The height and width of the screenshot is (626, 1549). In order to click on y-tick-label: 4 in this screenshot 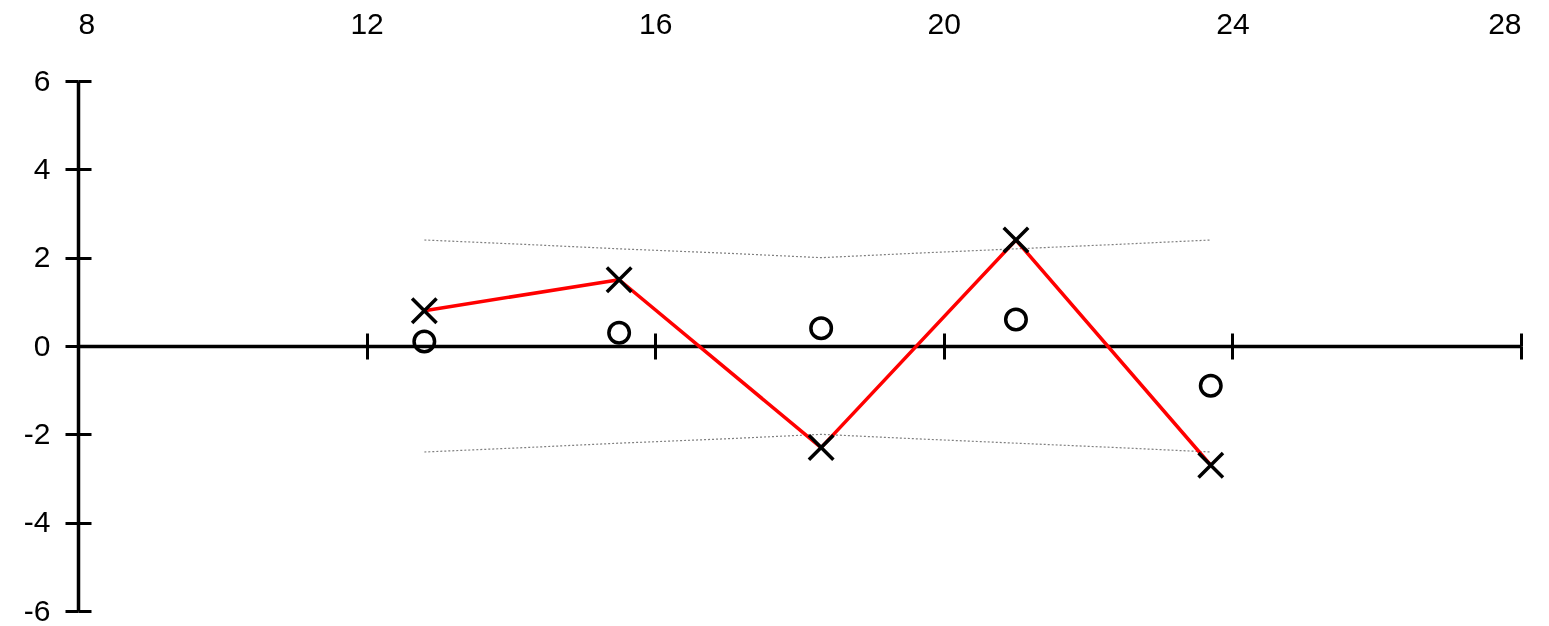, I will do `click(42, 168)`.